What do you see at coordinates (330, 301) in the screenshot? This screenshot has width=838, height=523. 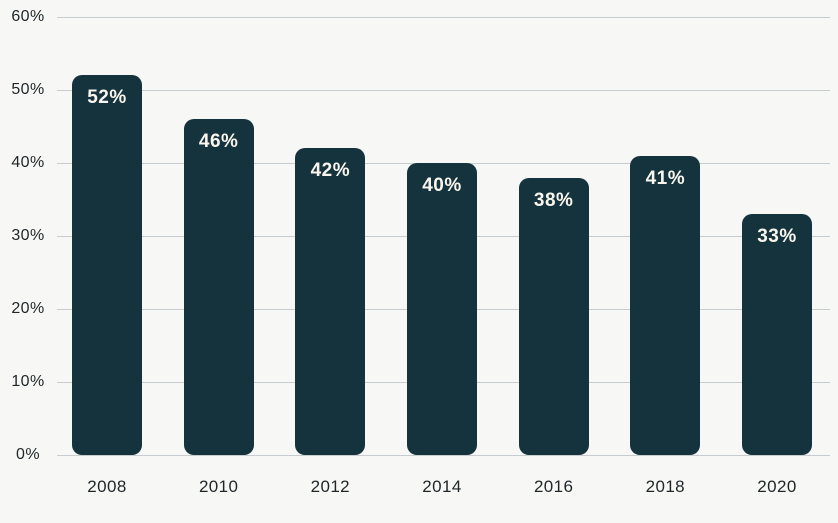 I see `bar-2012: 42%` at bounding box center [330, 301].